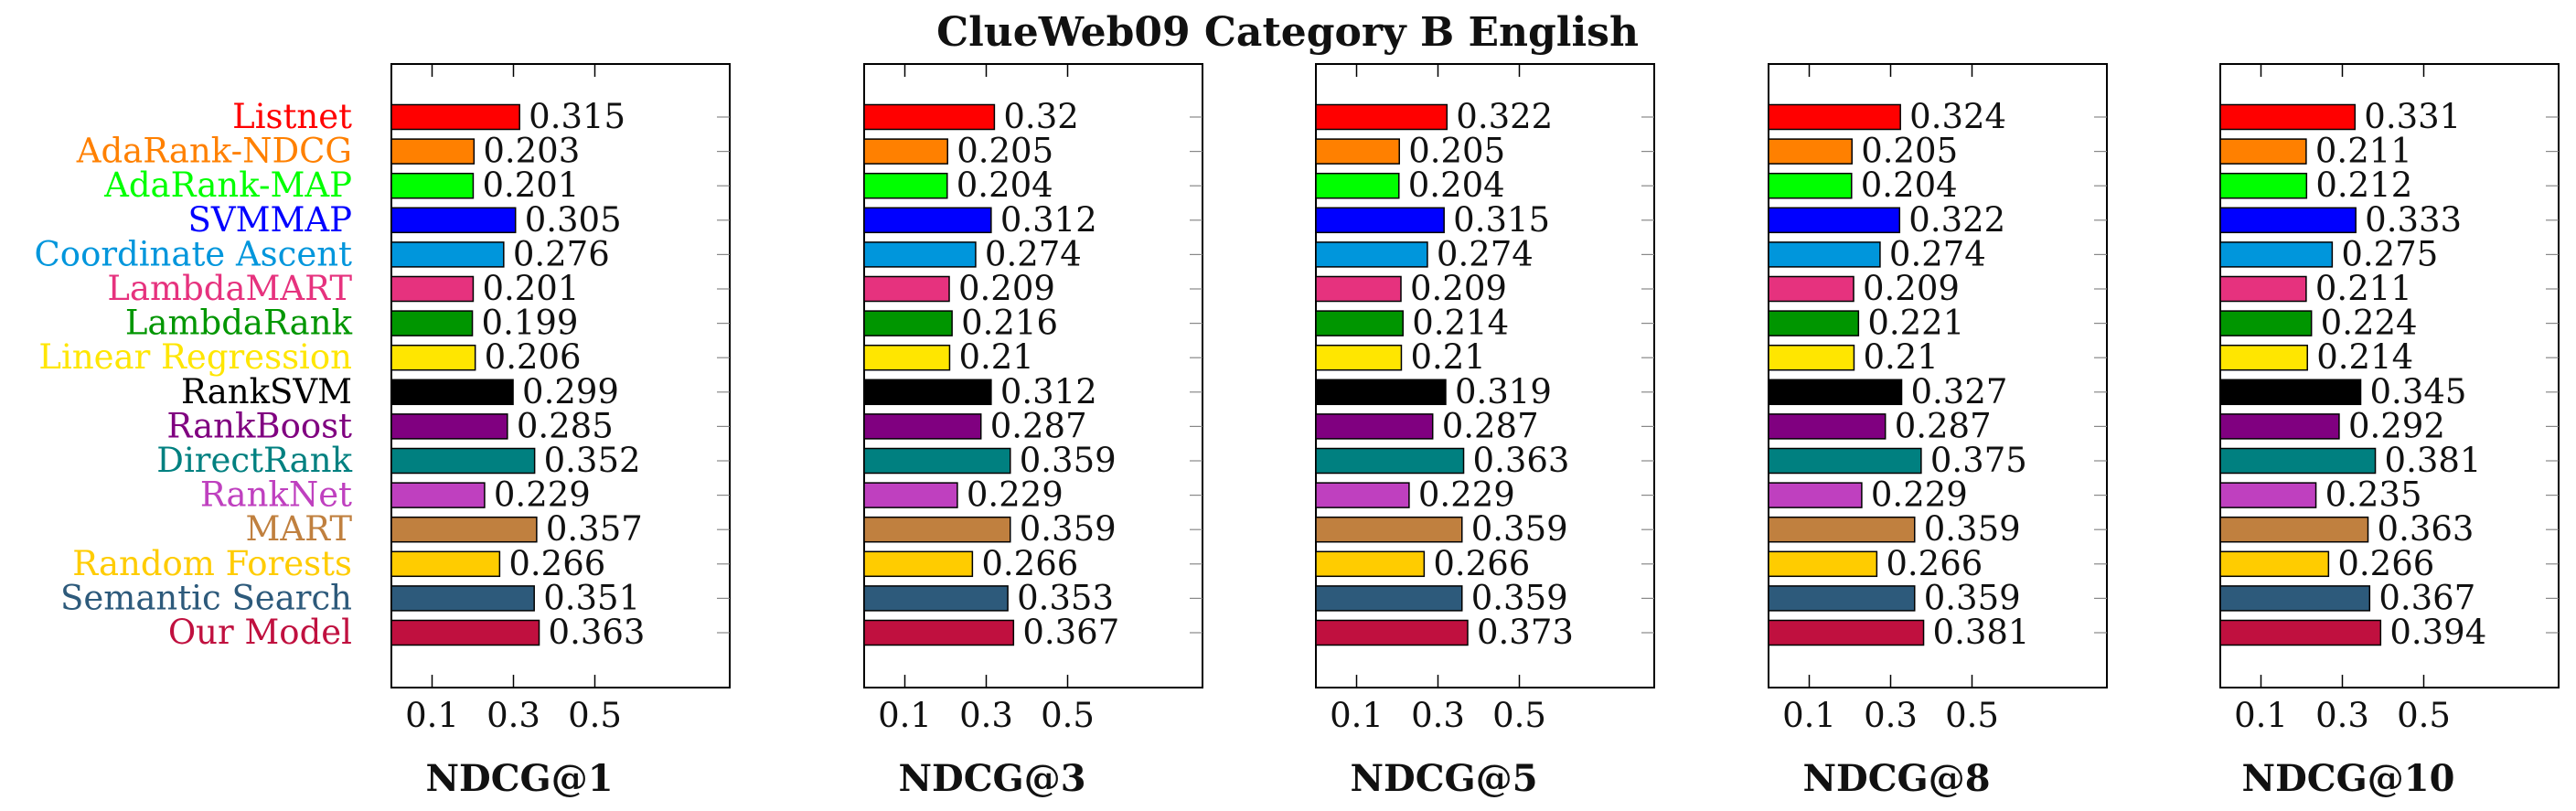 This screenshot has height=811, width=2576. I want to click on bar-value-label: 0.375, so click(1978, 460).